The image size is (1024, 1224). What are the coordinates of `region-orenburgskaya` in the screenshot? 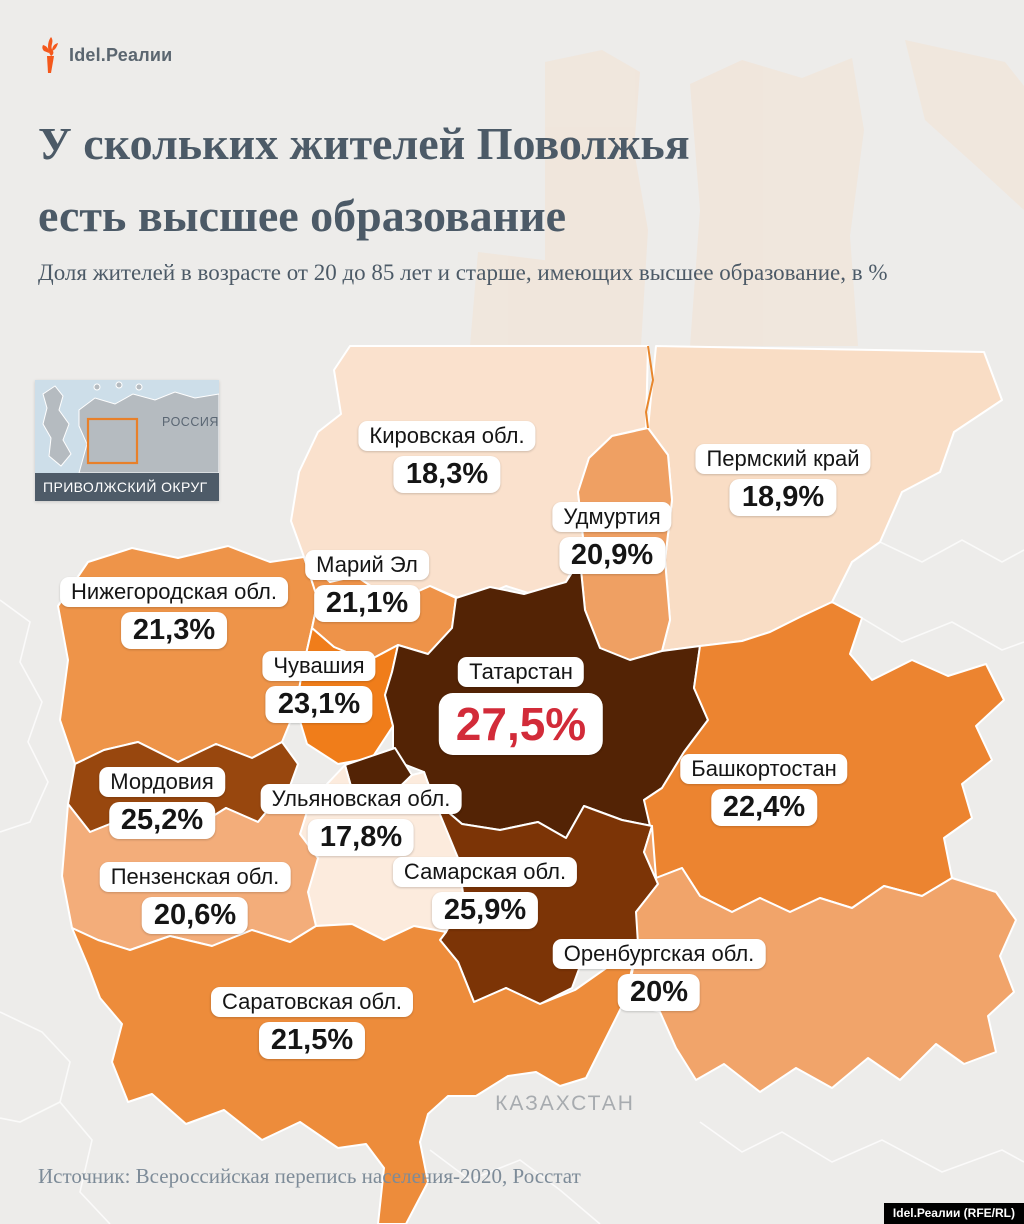 It's located at (821, 959).